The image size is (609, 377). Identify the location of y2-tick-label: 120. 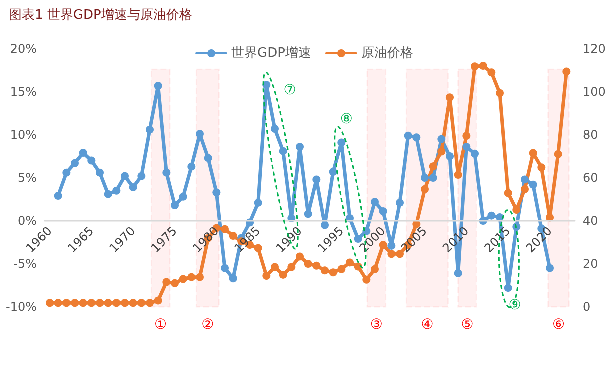
(594, 49).